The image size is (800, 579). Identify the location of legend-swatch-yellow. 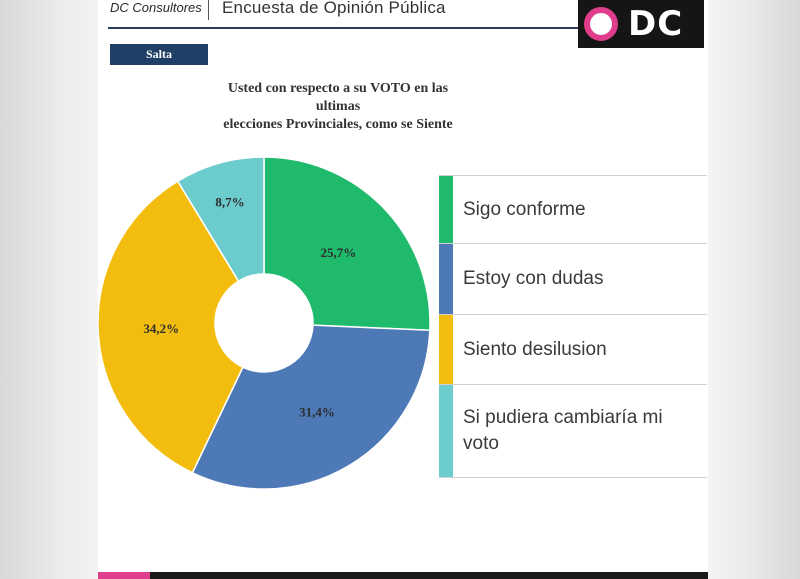
(446, 349).